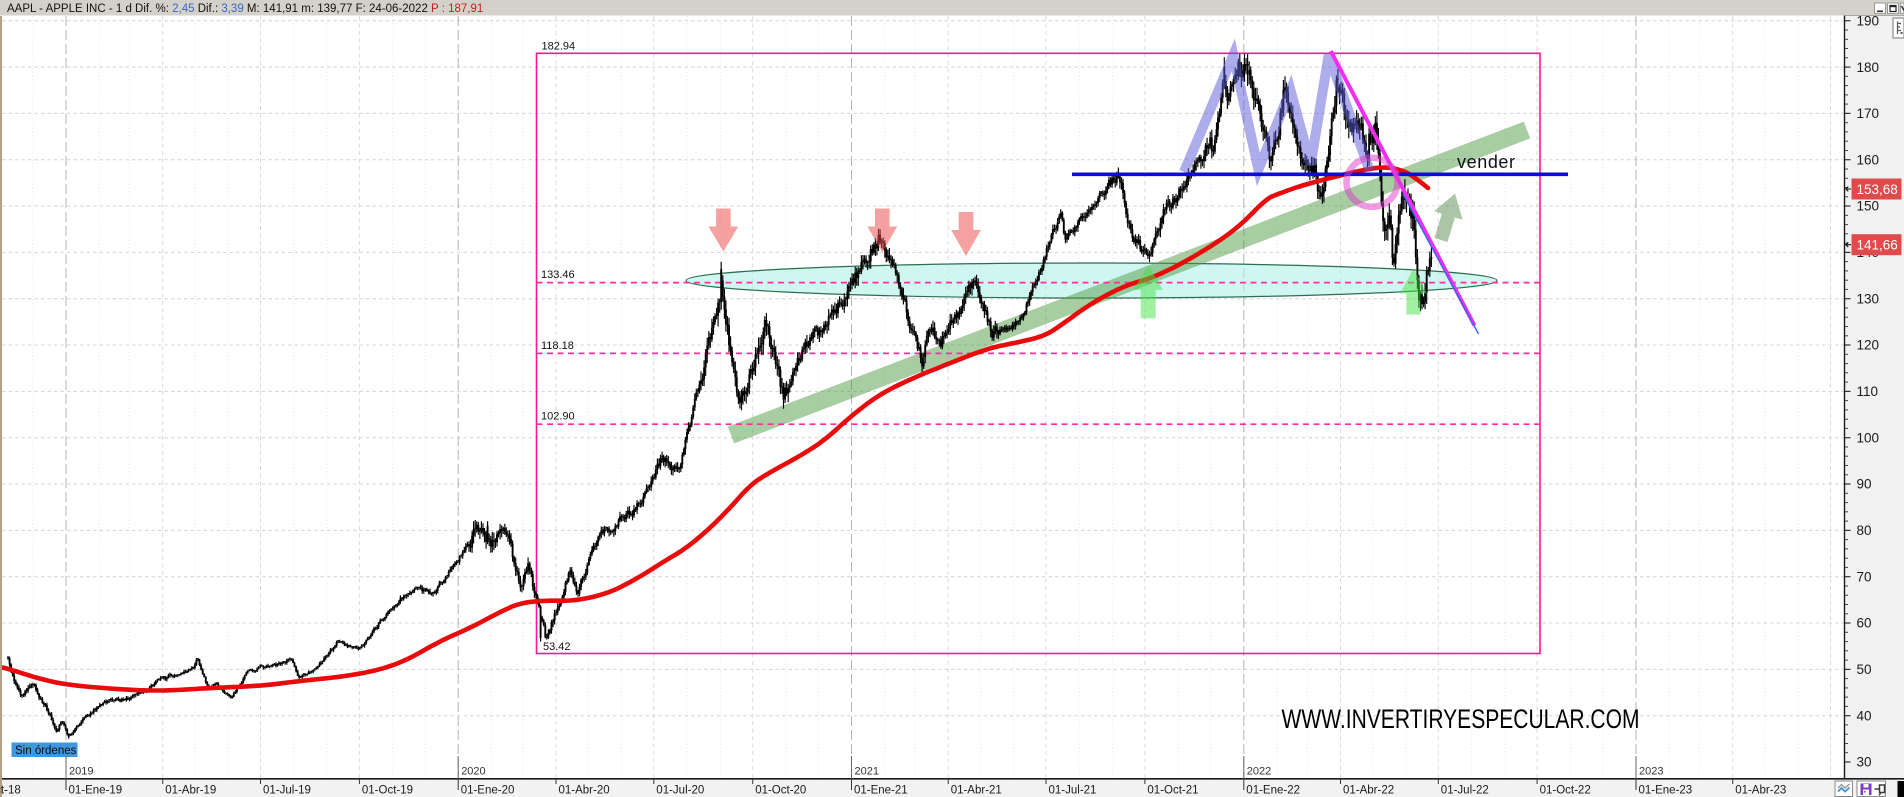  I want to click on svg-text: 01-Ene-19, so click(96, 791).